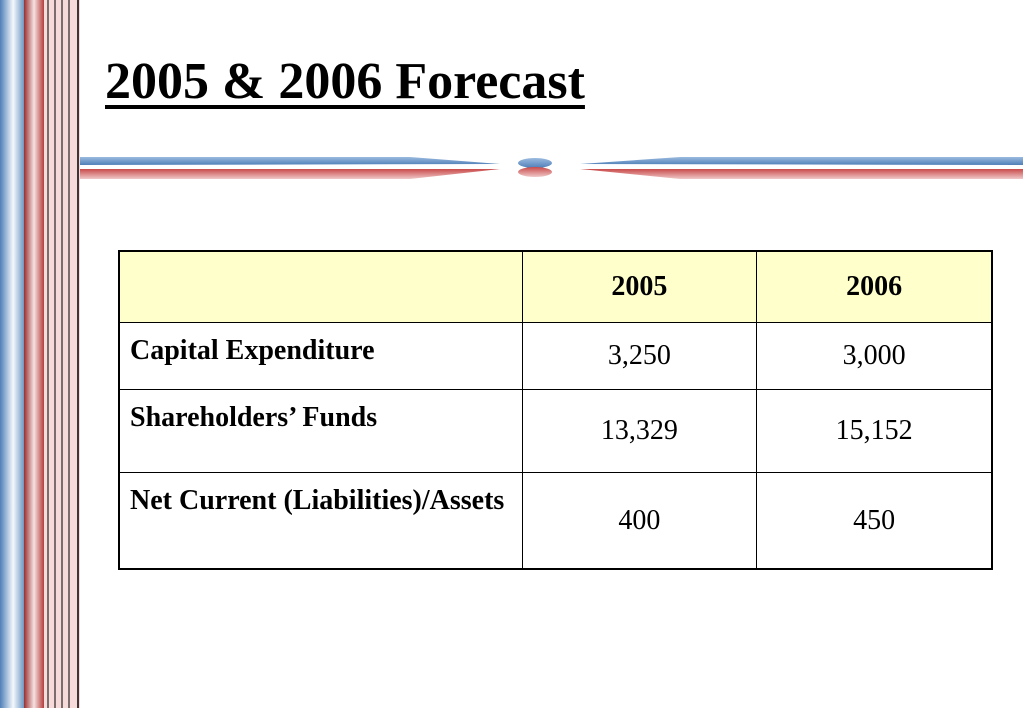  What do you see at coordinates (639, 431) in the screenshot?
I see `table-cell: 13,329` at bounding box center [639, 431].